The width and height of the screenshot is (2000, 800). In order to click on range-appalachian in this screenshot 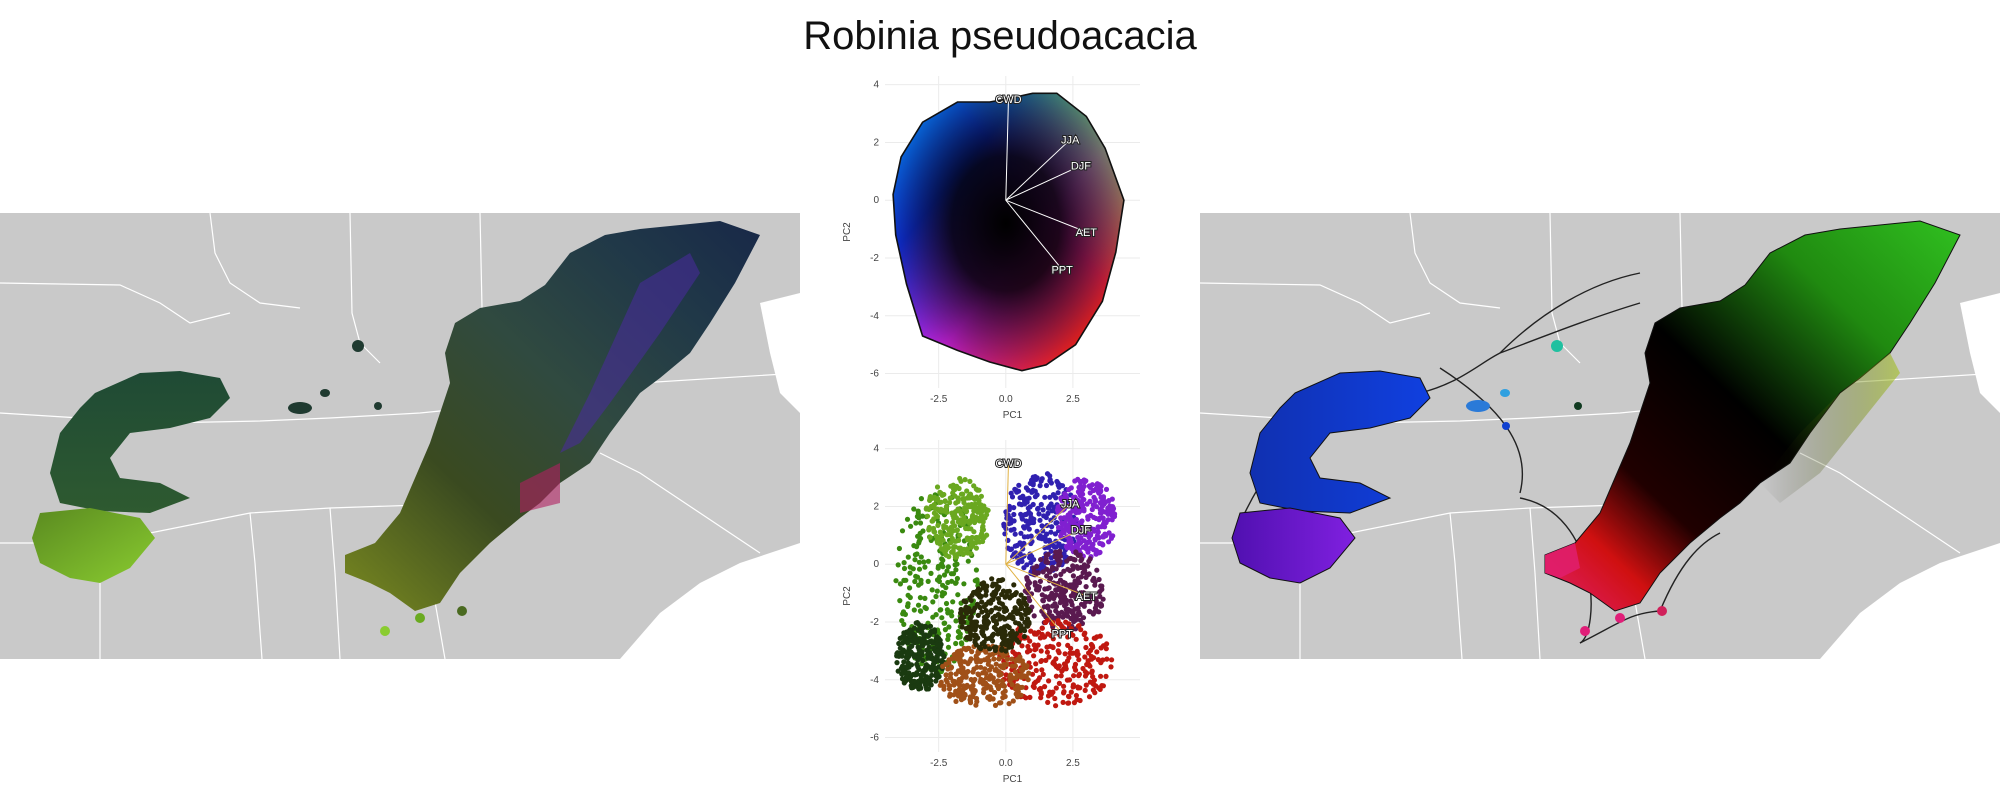, I will do `click(552, 416)`.